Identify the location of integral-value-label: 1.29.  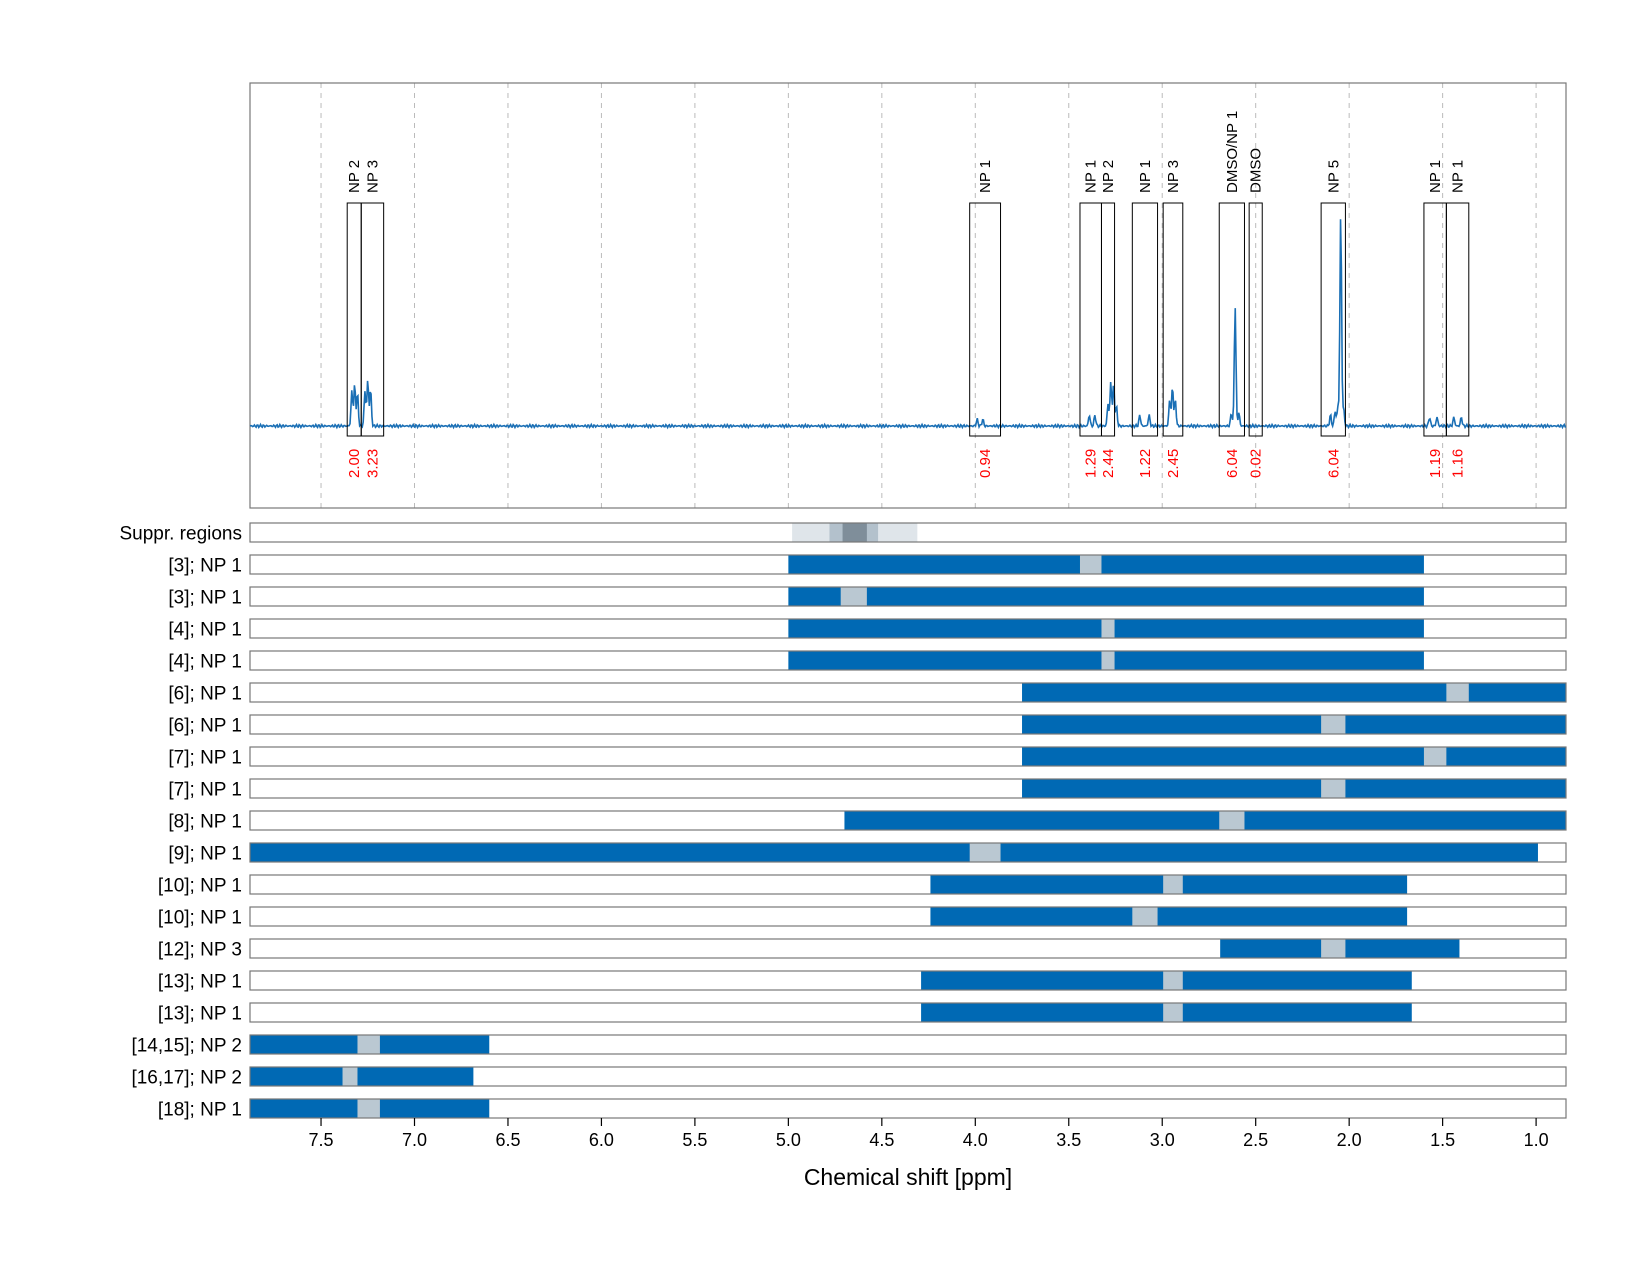
(1091, 463).